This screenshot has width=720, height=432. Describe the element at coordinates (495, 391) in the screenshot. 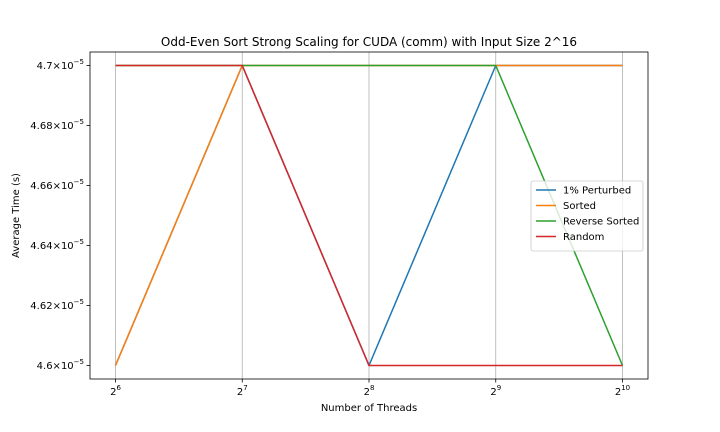

I see `x-tick-label: 29` at that location.